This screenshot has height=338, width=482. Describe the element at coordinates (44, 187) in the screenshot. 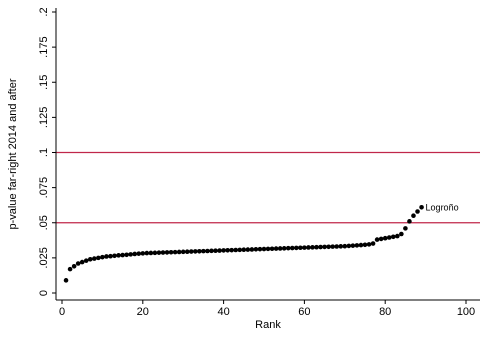

I see `y-tick-label: .075` at that location.